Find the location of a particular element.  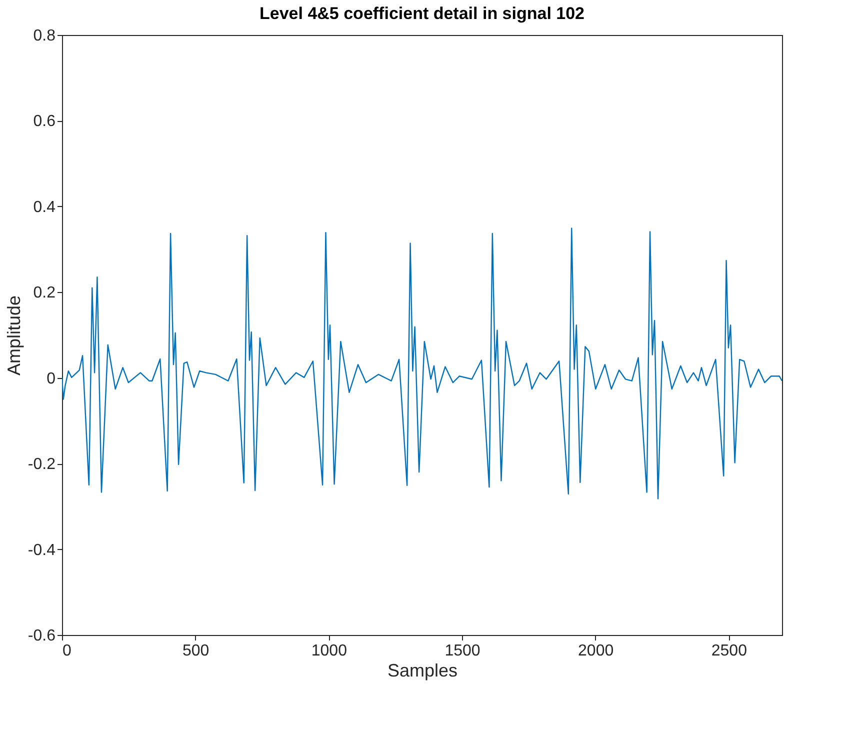

y-tick-label: 0 is located at coordinates (51, 379).